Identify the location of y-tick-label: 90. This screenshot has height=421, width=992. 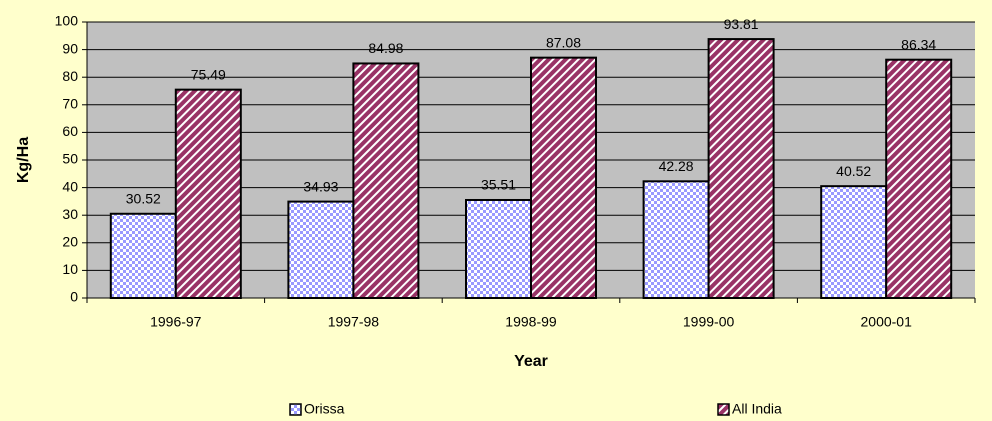
(70, 48).